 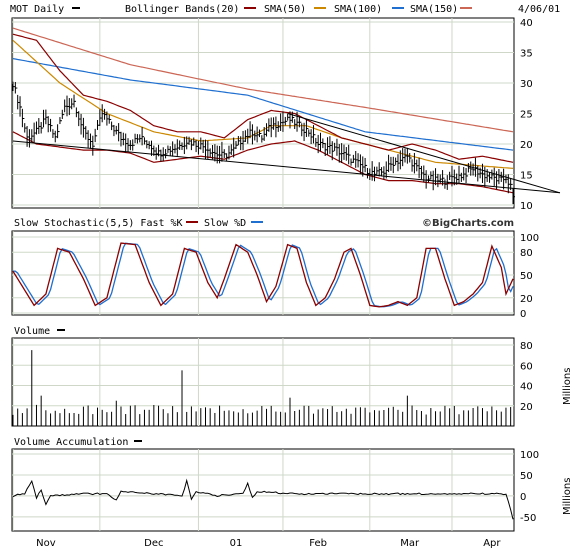 What do you see at coordinates (526, 115) in the screenshot?
I see `price-y-tick: 25` at bounding box center [526, 115].